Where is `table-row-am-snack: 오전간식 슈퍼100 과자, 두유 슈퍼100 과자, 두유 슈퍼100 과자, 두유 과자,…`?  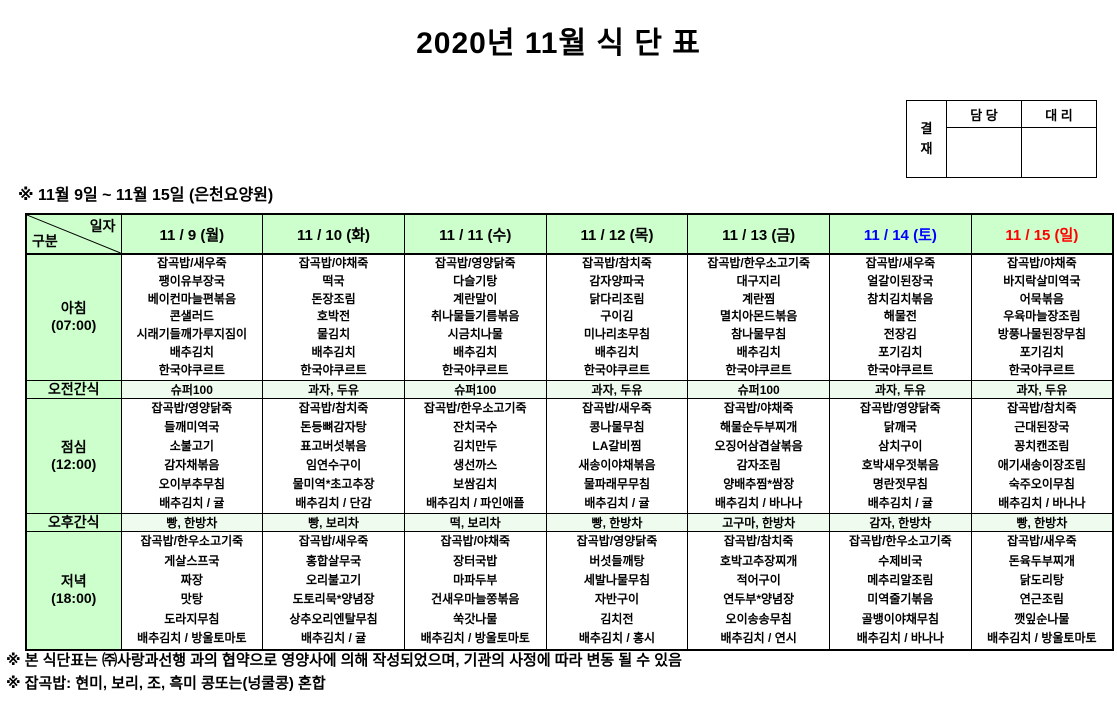
table-row-am-snack: 오전간식 슈퍼100 과자, 두유 슈퍼100 과자, 두유 슈퍼100 과자, 두유 과자,… is located at coordinates (569, 389).